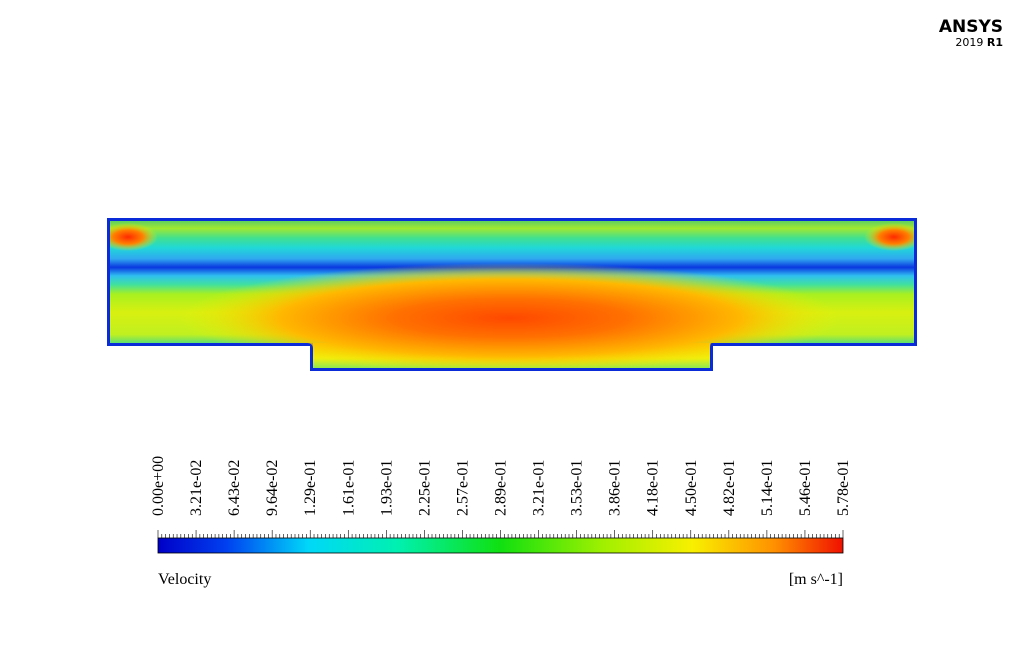 The width and height of the screenshot is (1020, 664). I want to click on legend-tick-label: 4.82e-01, so click(729, 488).